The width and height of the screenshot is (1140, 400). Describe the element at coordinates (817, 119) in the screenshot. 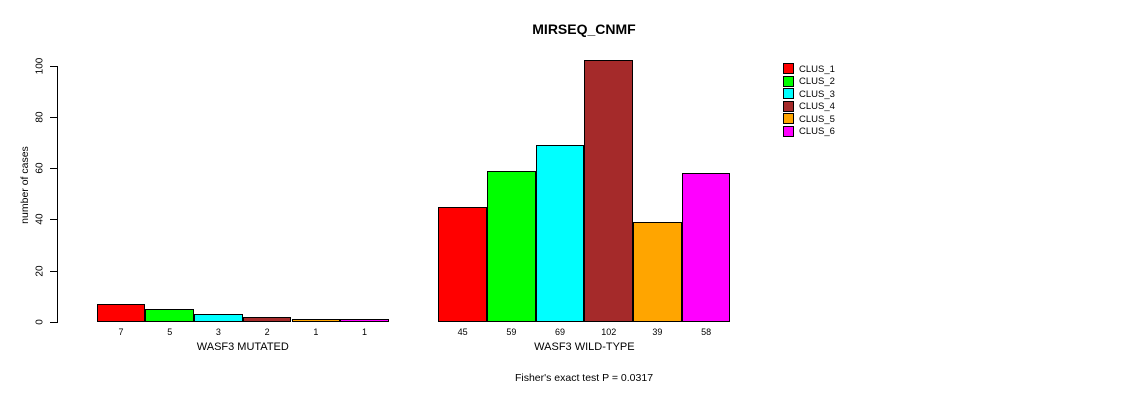

I see `legend-label: CLUS_5` at that location.